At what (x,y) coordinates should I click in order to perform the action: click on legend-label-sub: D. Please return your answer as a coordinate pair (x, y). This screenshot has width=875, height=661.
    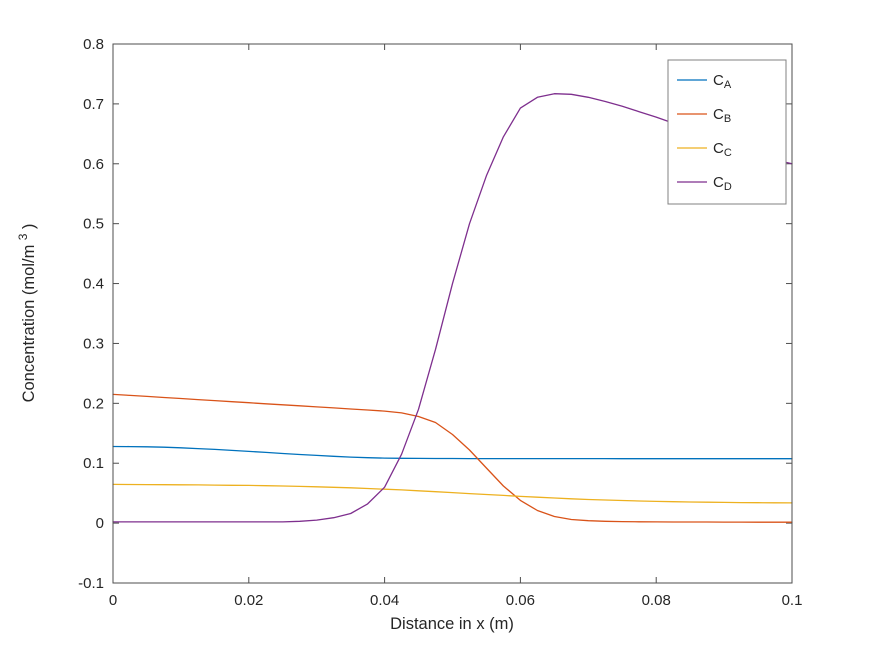
    Looking at the image, I should click on (728, 187).